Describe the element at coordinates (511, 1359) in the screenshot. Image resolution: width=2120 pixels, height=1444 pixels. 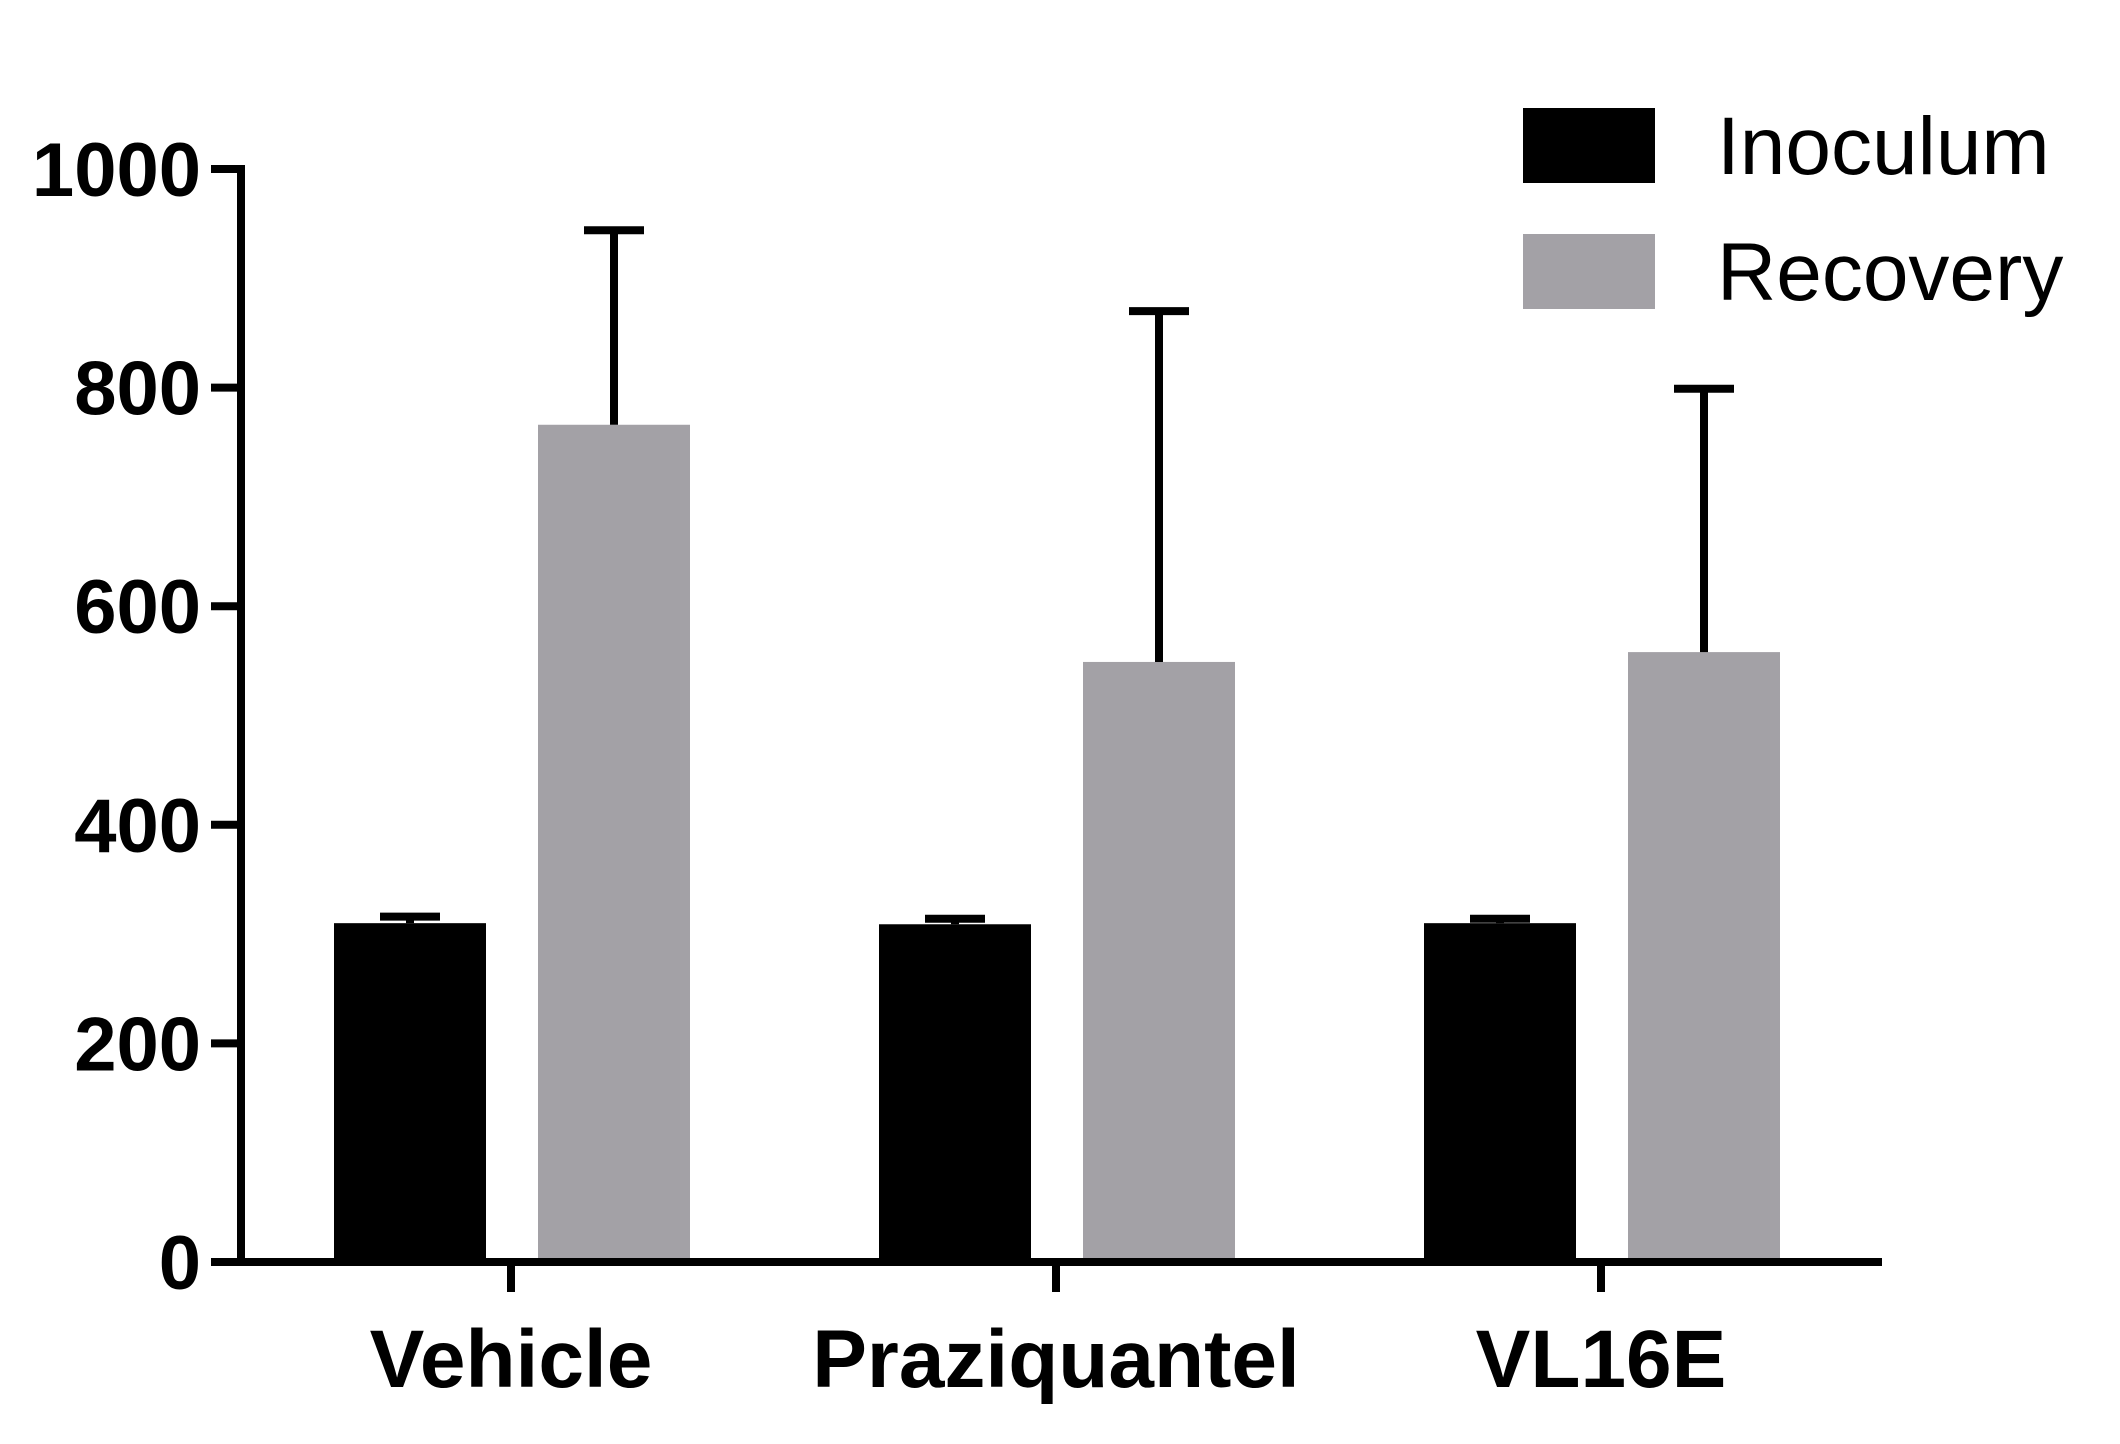
I see `x-tick-label: Vehicle` at that location.